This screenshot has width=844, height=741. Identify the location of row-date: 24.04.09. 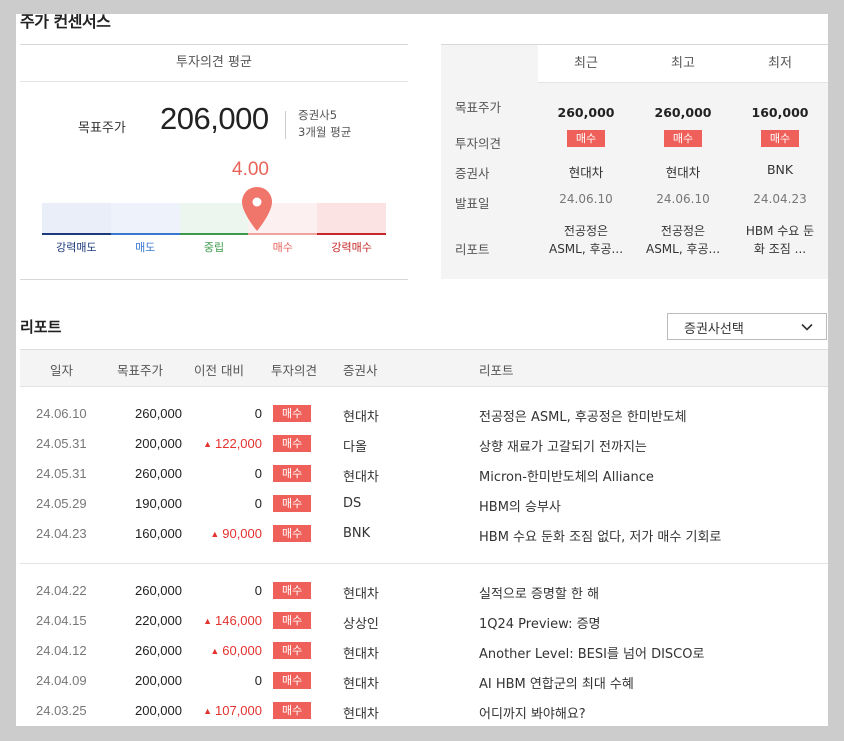
(61, 680).